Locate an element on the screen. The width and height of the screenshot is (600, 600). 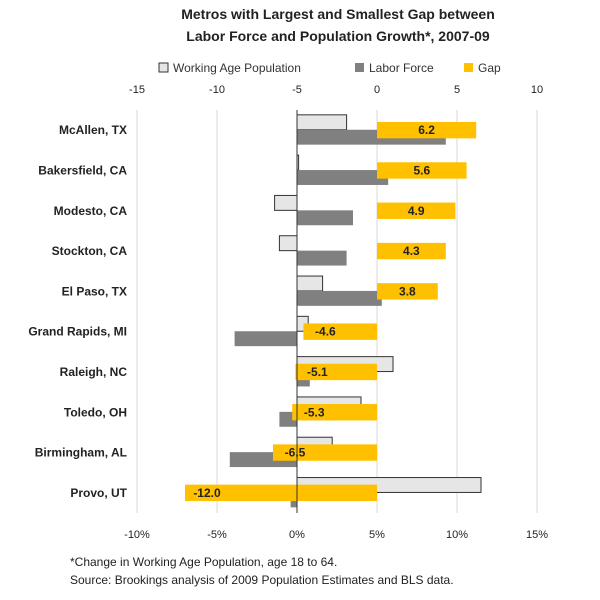
bottom-tick-label: 0% is located at coordinates (297, 535).